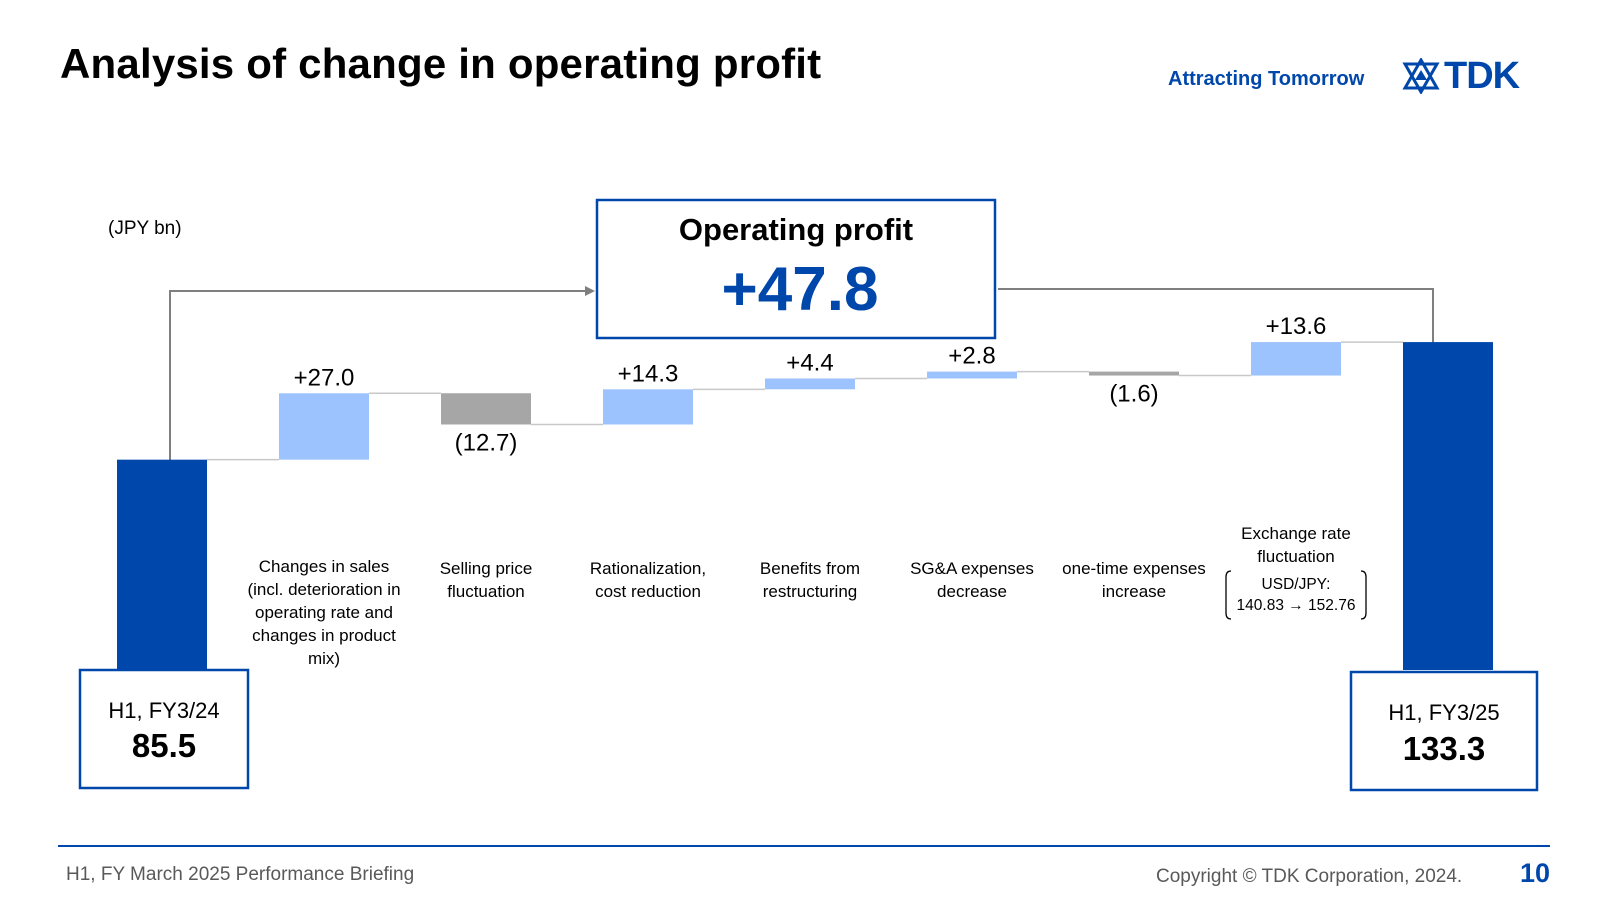  What do you see at coordinates (382, 413) in the screenshot?
I see `flow-arrow-left` at bounding box center [382, 413].